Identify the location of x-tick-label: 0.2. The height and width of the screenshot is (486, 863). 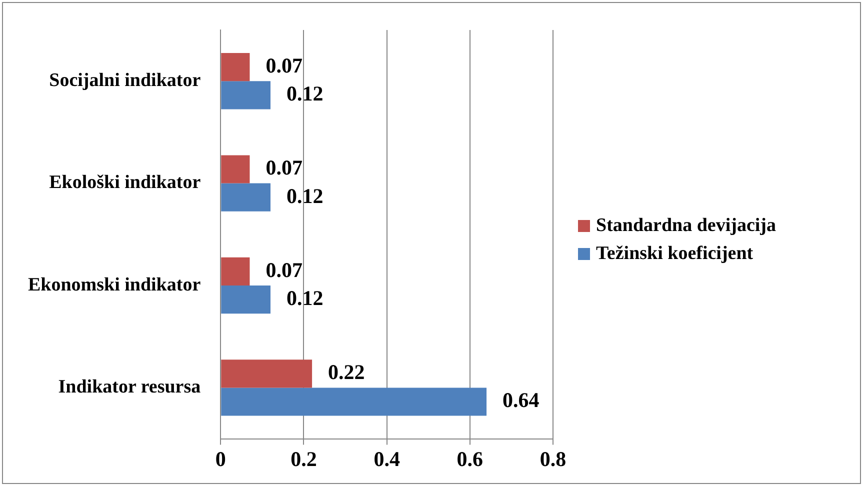
(303, 458).